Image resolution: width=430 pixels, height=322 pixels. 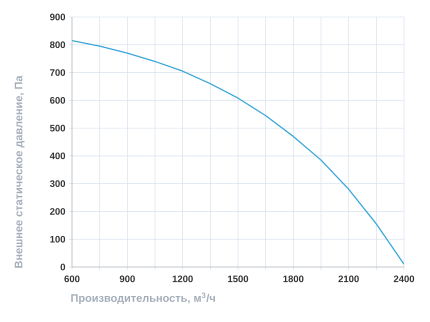 I want to click on y-tick-label: 800, so click(x=58, y=44).